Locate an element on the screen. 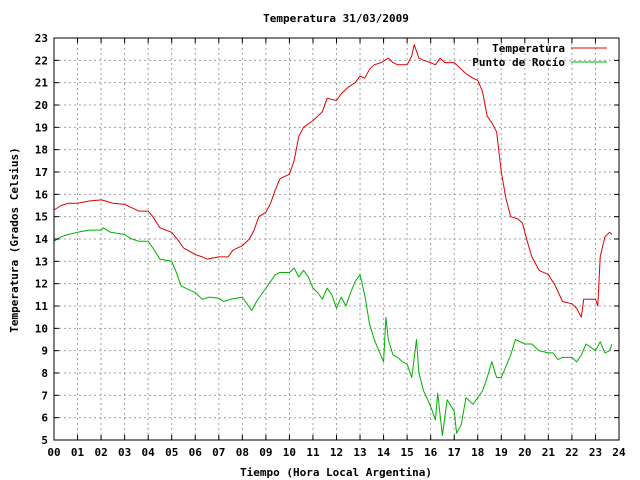 Image resolution: width=640 pixels, height=480 pixels. y-tick-label: 19 is located at coordinates (41, 127).